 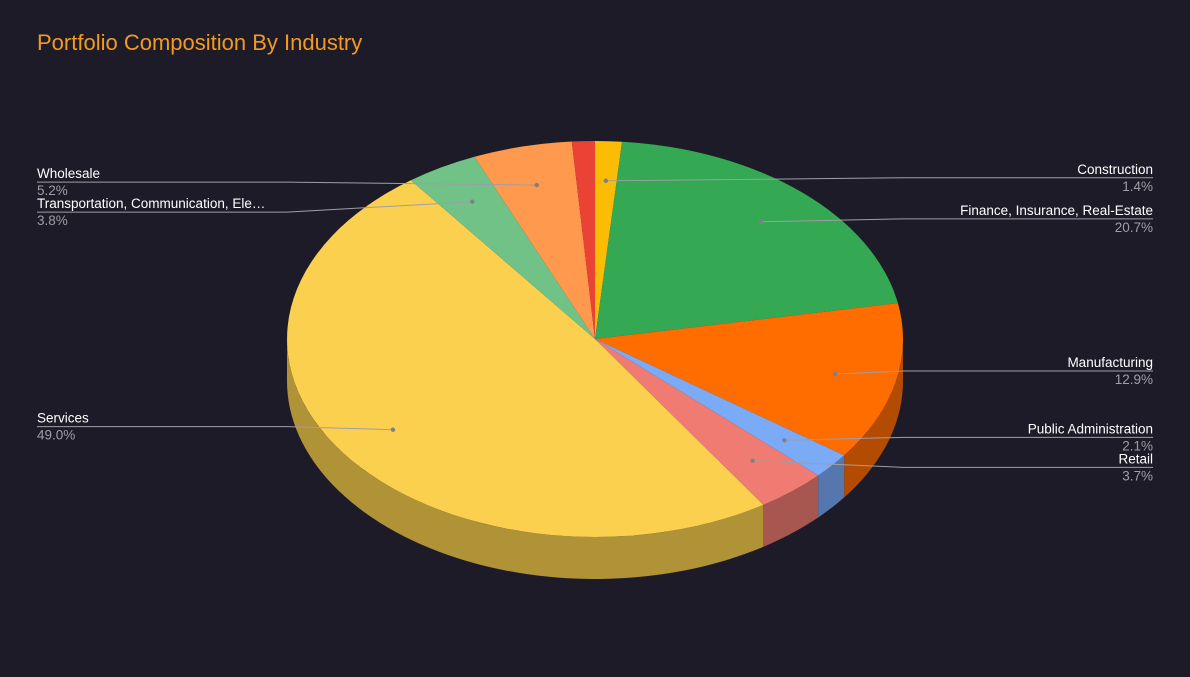 What do you see at coordinates (873, 418) in the screenshot?
I see `pie-side-manufacturing` at bounding box center [873, 418].